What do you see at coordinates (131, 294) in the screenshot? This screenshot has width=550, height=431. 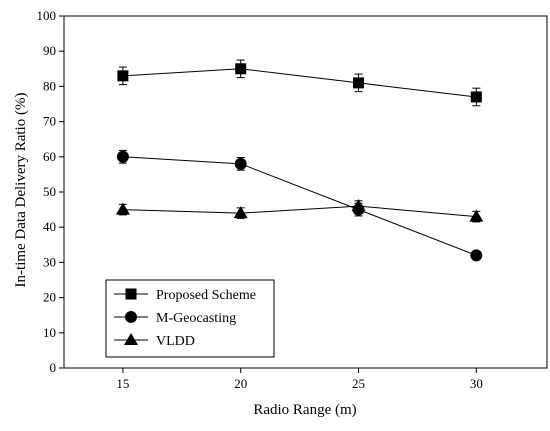 I see `legend-marker-square` at bounding box center [131, 294].